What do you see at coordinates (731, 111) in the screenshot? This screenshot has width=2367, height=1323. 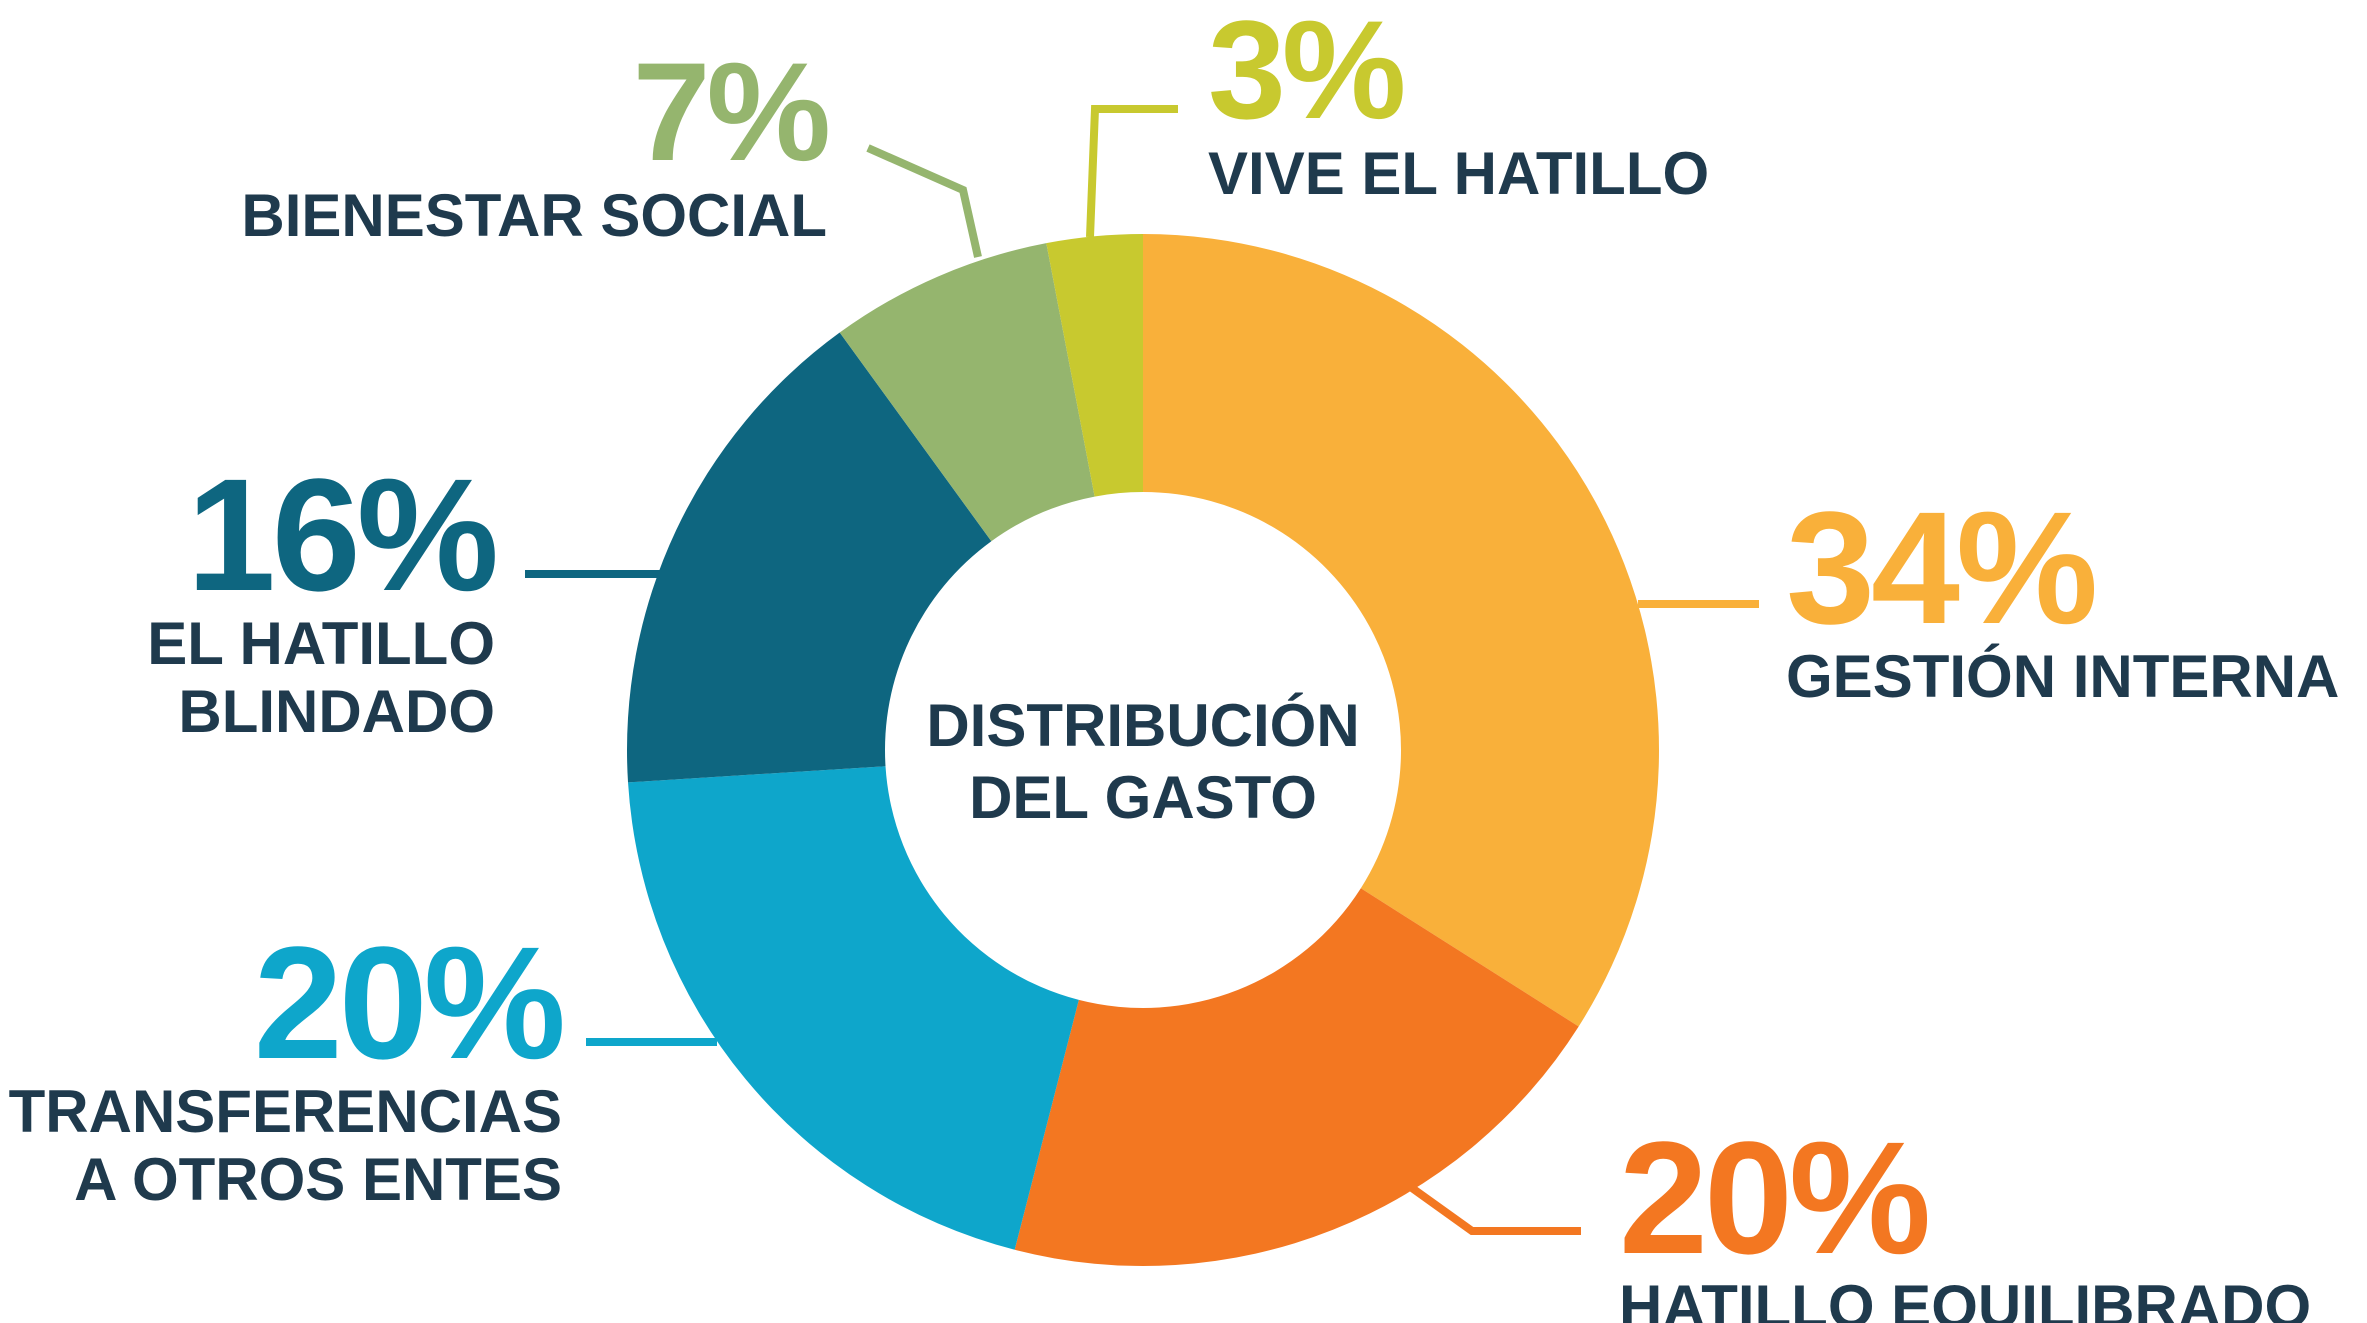 I see `value-label: 7%` at bounding box center [731, 111].